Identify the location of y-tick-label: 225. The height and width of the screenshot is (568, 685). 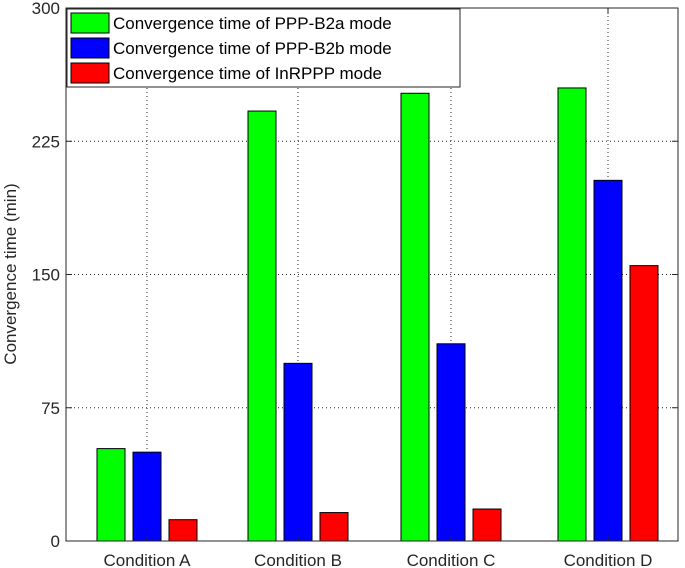
(46, 141).